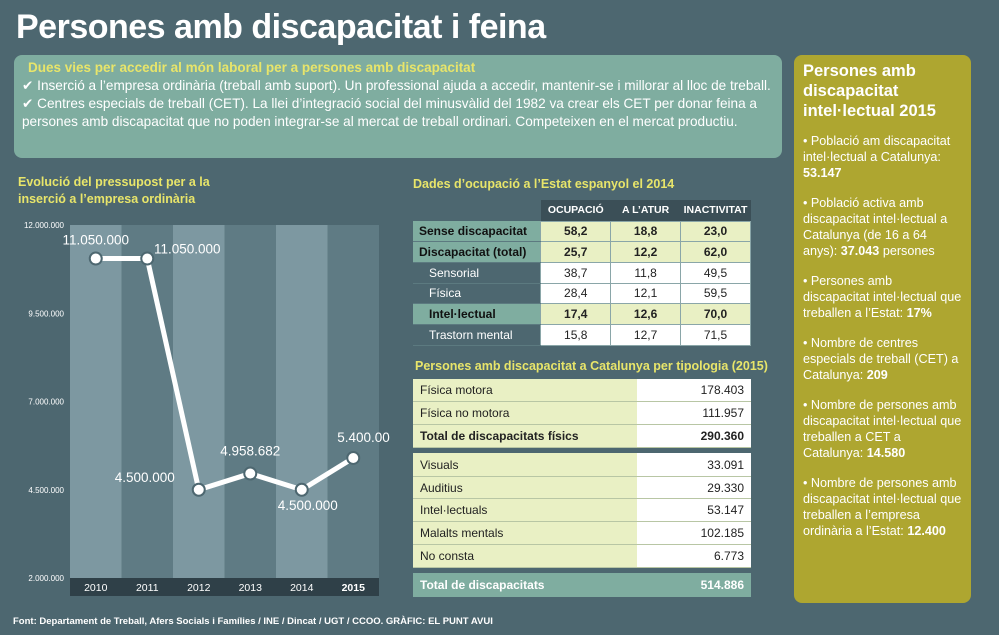 This screenshot has height=635, width=999. I want to click on row-label: Discapacitat (total), so click(477, 252).